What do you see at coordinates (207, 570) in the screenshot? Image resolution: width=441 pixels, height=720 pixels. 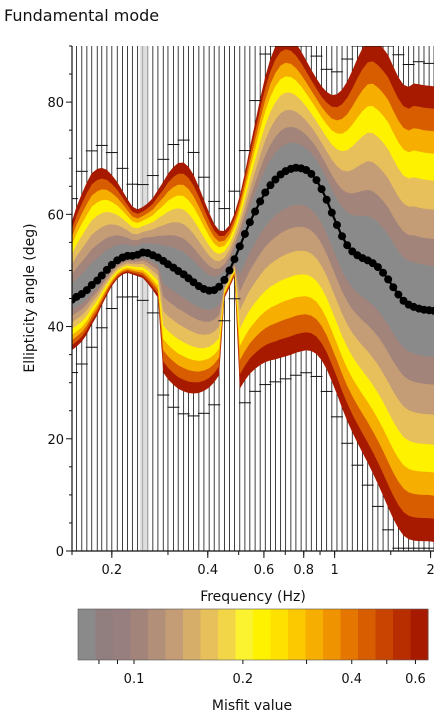 I see `x-tick-label: 0.4` at bounding box center [207, 570].